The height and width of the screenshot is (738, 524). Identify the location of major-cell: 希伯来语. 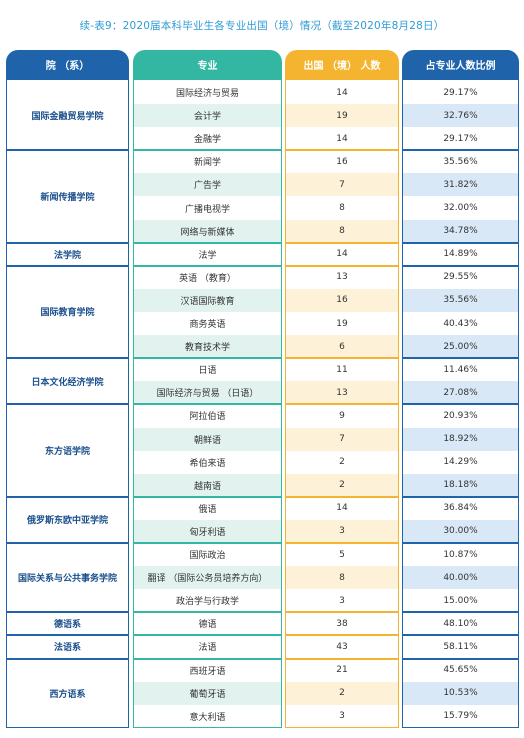
(207, 463).